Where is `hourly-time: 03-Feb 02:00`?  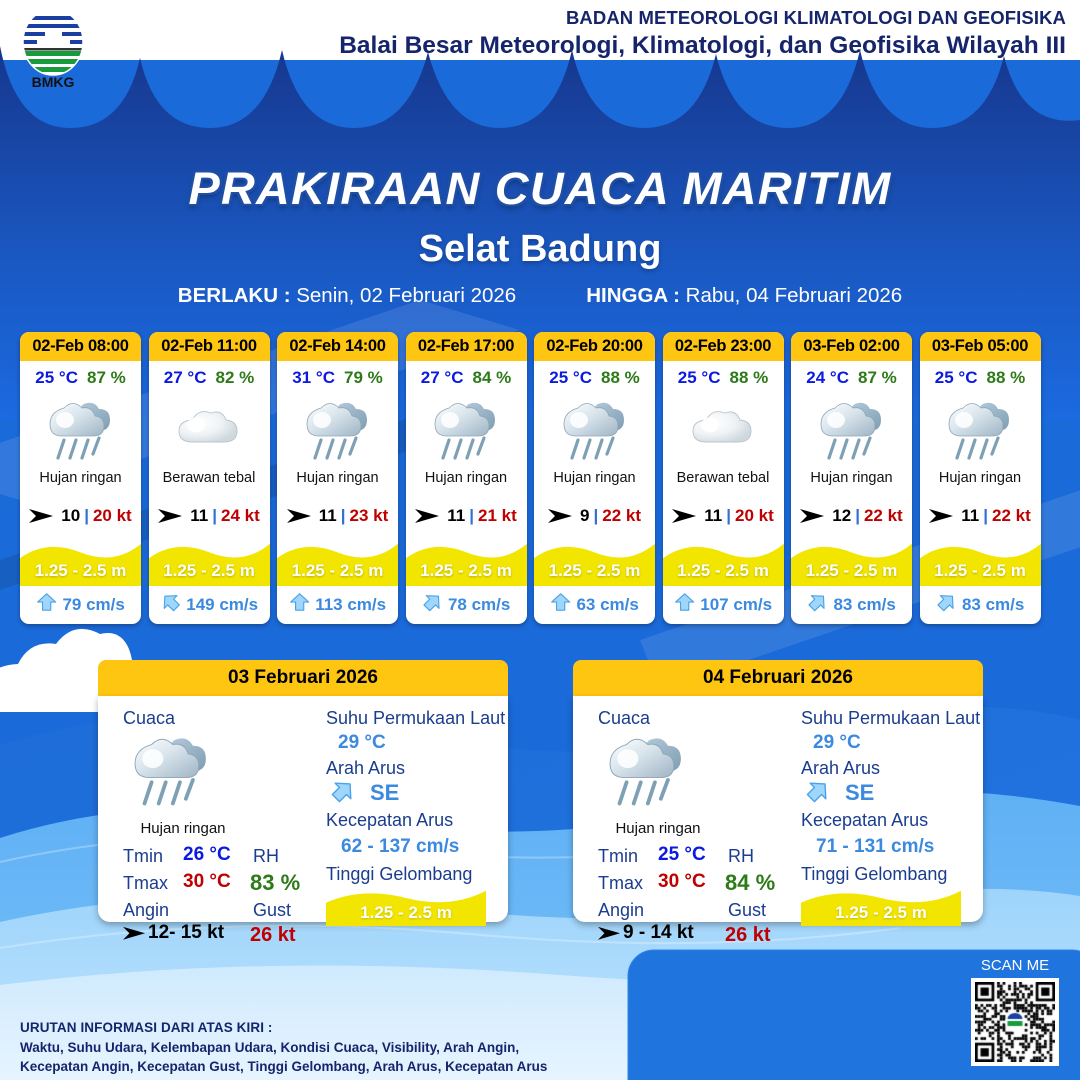 hourly-time: 03-Feb 02:00 is located at coordinates (851, 346).